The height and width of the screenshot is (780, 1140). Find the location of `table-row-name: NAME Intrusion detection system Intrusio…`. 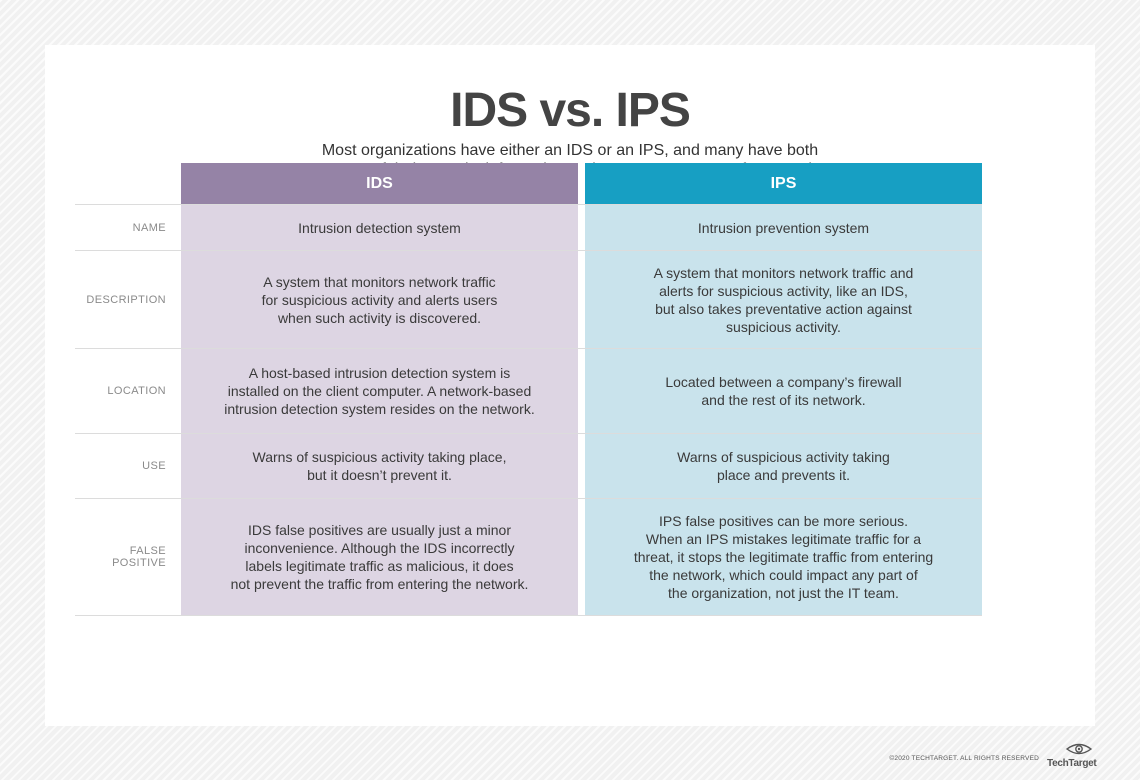

table-row-name: NAME Intrusion detection system Intrusio… is located at coordinates (528, 227).